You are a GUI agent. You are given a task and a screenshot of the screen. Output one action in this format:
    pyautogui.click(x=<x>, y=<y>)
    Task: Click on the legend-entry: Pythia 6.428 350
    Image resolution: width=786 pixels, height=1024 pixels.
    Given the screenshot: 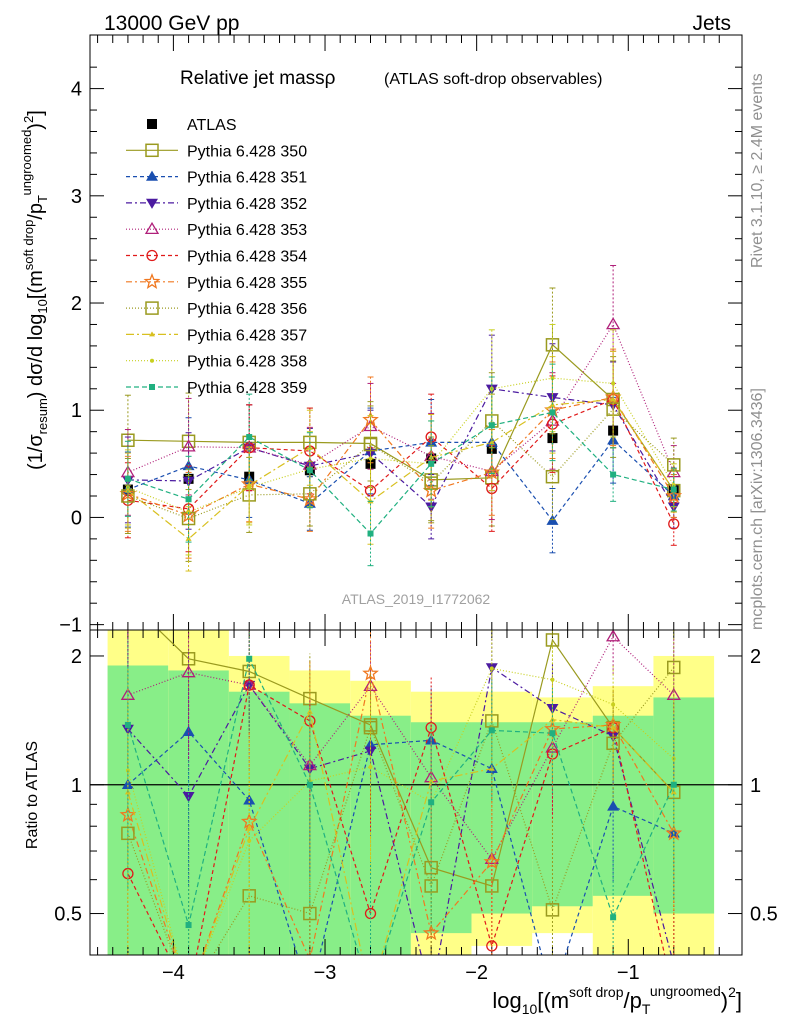 What is the action you would take?
    pyautogui.click(x=216, y=151)
    